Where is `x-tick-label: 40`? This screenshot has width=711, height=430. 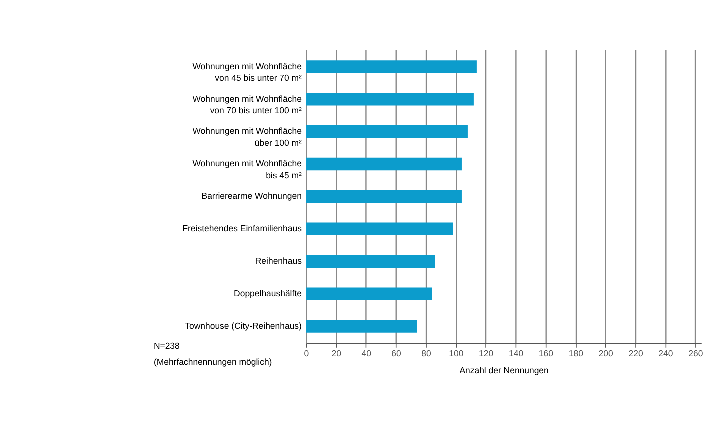
x-tick-label: 40 is located at coordinates (367, 353).